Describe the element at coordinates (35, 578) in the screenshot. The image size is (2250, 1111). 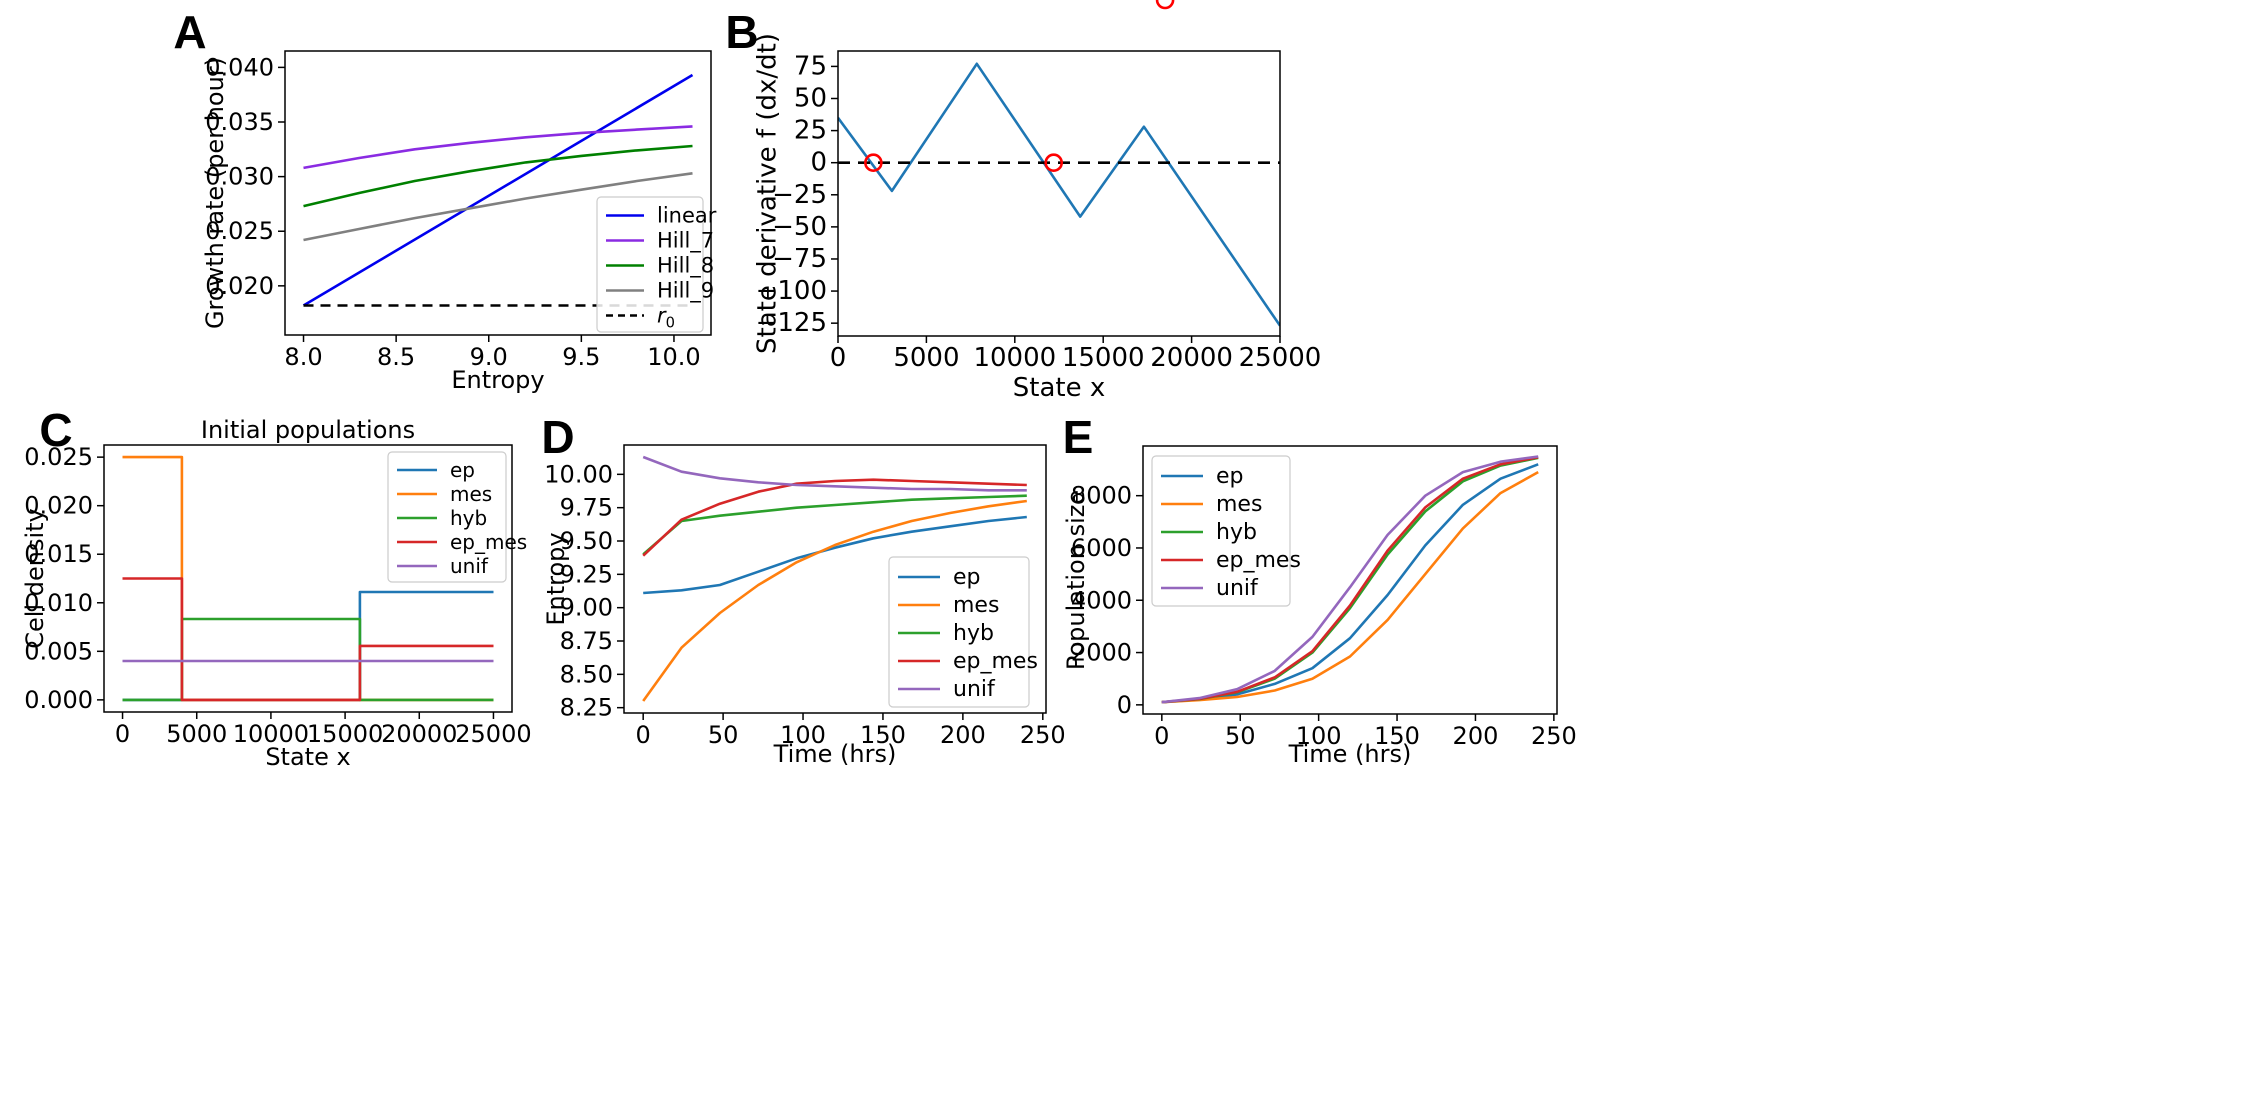
I see `y-axis-label: Cell density` at that location.